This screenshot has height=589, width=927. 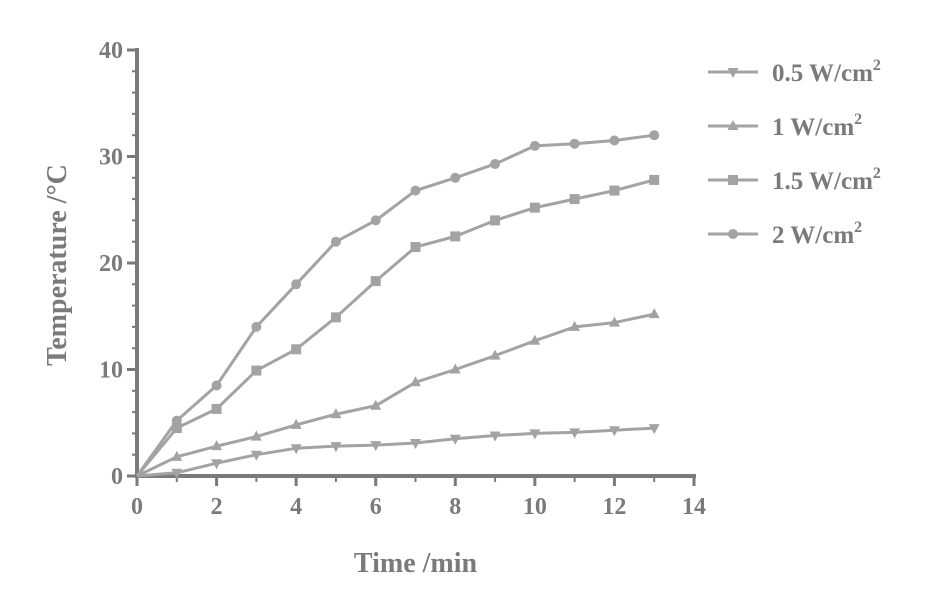 What do you see at coordinates (535, 507) in the screenshot?
I see `x-tick-label: 10` at bounding box center [535, 507].